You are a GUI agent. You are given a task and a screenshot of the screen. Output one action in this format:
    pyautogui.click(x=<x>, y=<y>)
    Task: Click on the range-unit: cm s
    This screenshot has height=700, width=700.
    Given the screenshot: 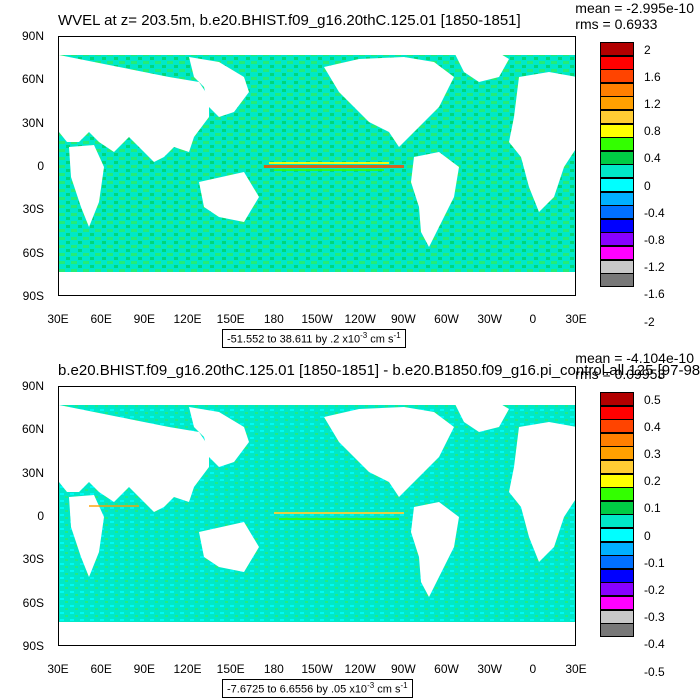 What is the action you would take?
    pyautogui.click(x=380, y=339)
    